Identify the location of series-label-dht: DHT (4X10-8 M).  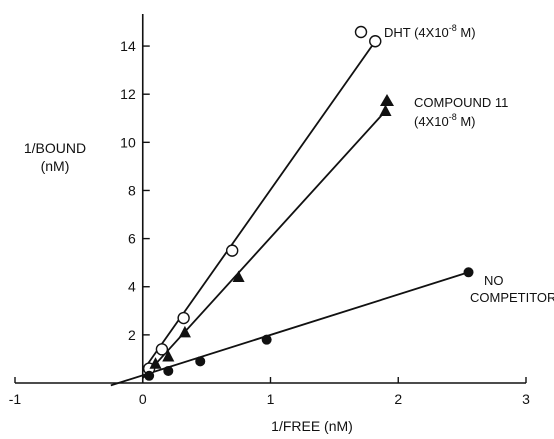
(430, 31).